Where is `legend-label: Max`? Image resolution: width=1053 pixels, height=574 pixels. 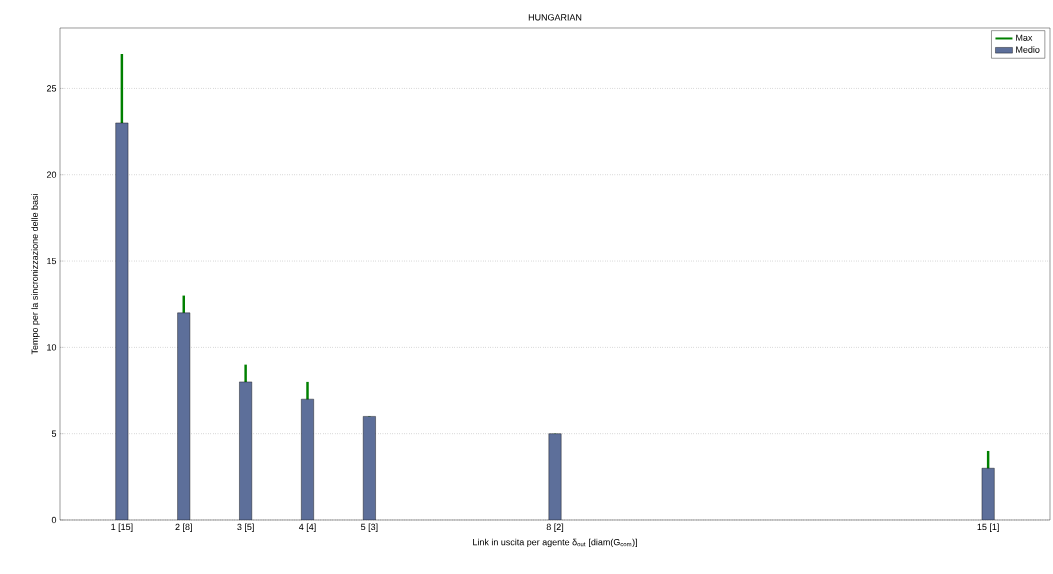 legend-label: Max is located at coordinates (1024, 37).